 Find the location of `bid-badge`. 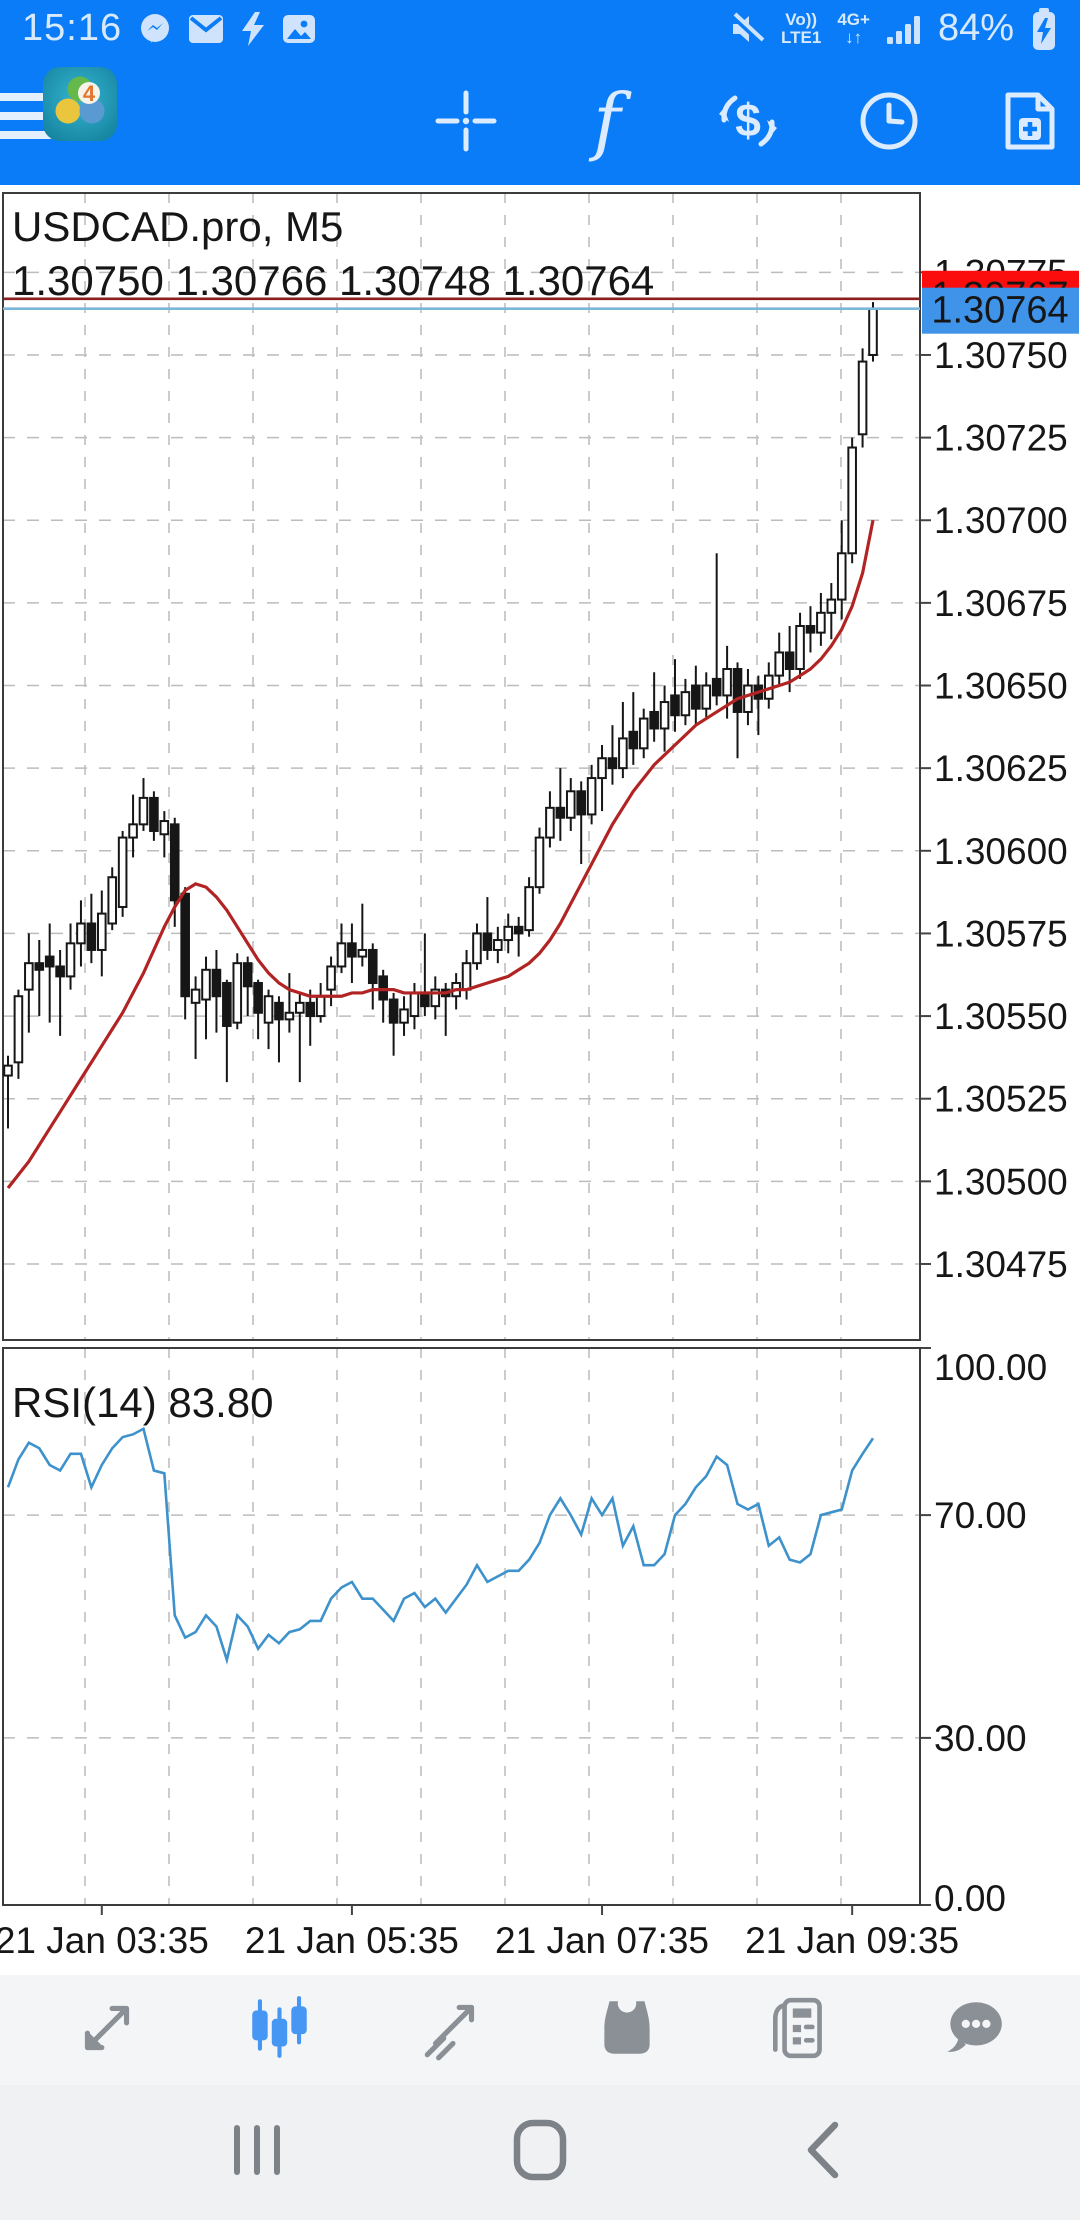

bid-badge is located at coordinates (1000, 310).